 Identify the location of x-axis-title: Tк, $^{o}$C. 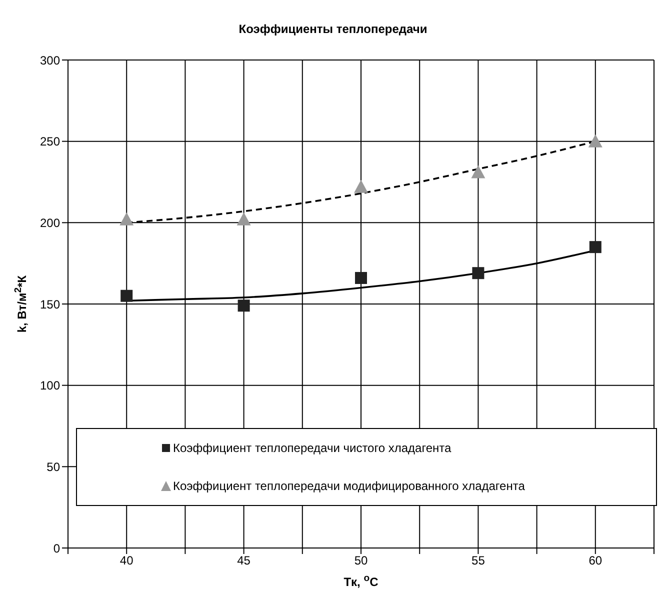
(361, 580).